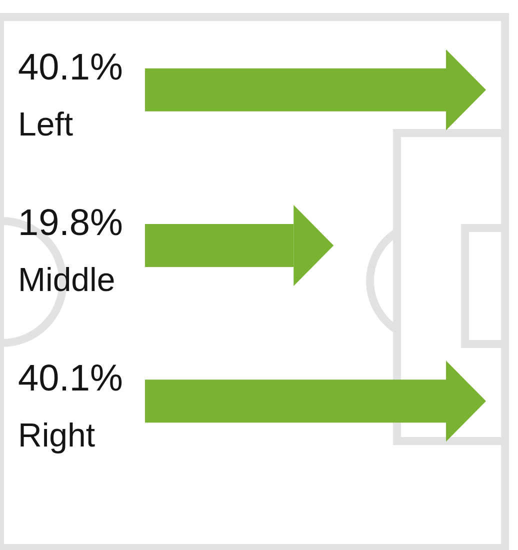 Image resolution: width=518 pixels, height=550 pixels. I want to click on y-tick-label: Left, so click(46, 123).